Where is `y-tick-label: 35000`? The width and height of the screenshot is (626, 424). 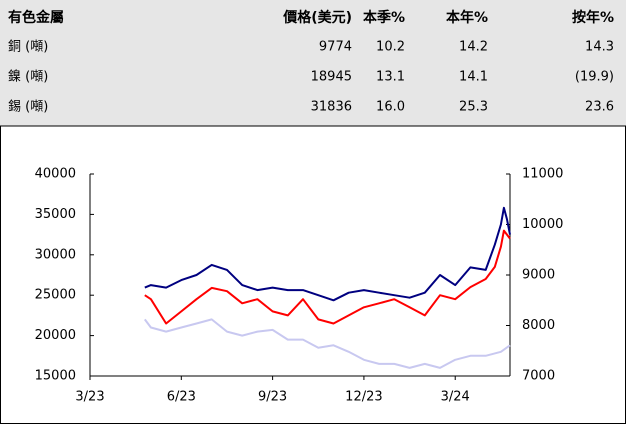
y-tick-label: 35000 is located at coordinates (55, 214).